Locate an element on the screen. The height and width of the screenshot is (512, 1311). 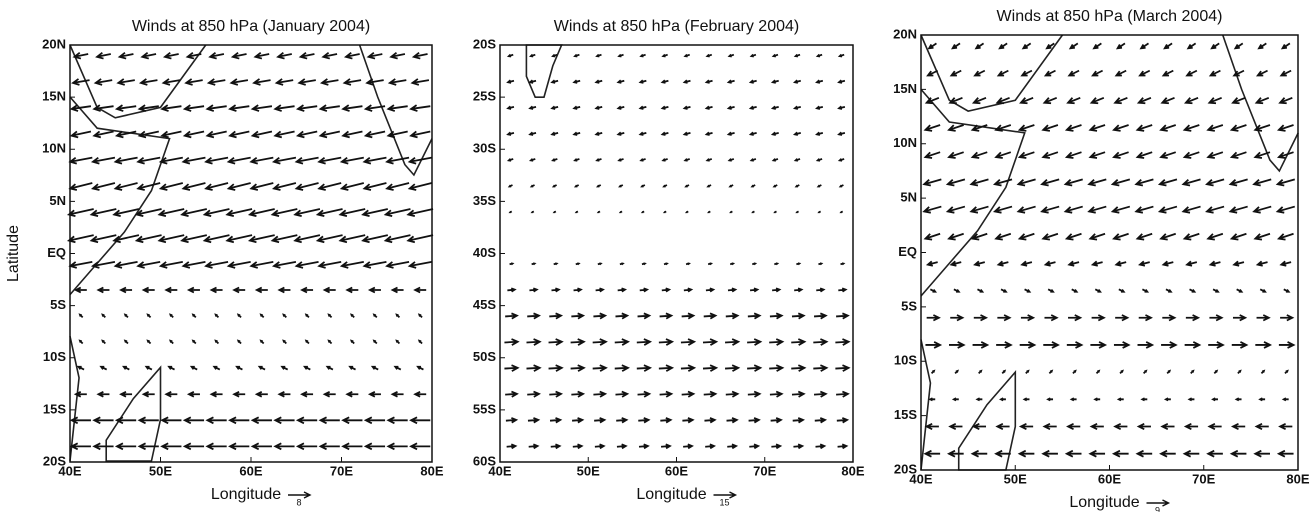
reference-vector is located at coordinates (300, 495).